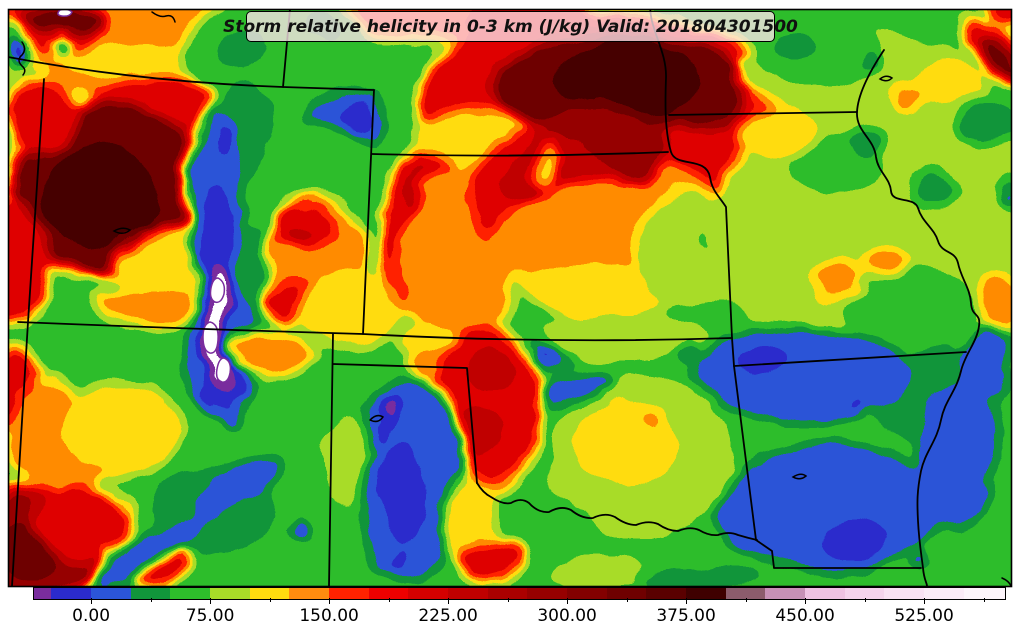 Image resolution: width=1018 pixels, height=633 pixels. What do you see at coordinates (210, 616) in the screenshot?
I see `colorbar-tick-label: 75.00` at bounding box center [210, 616].